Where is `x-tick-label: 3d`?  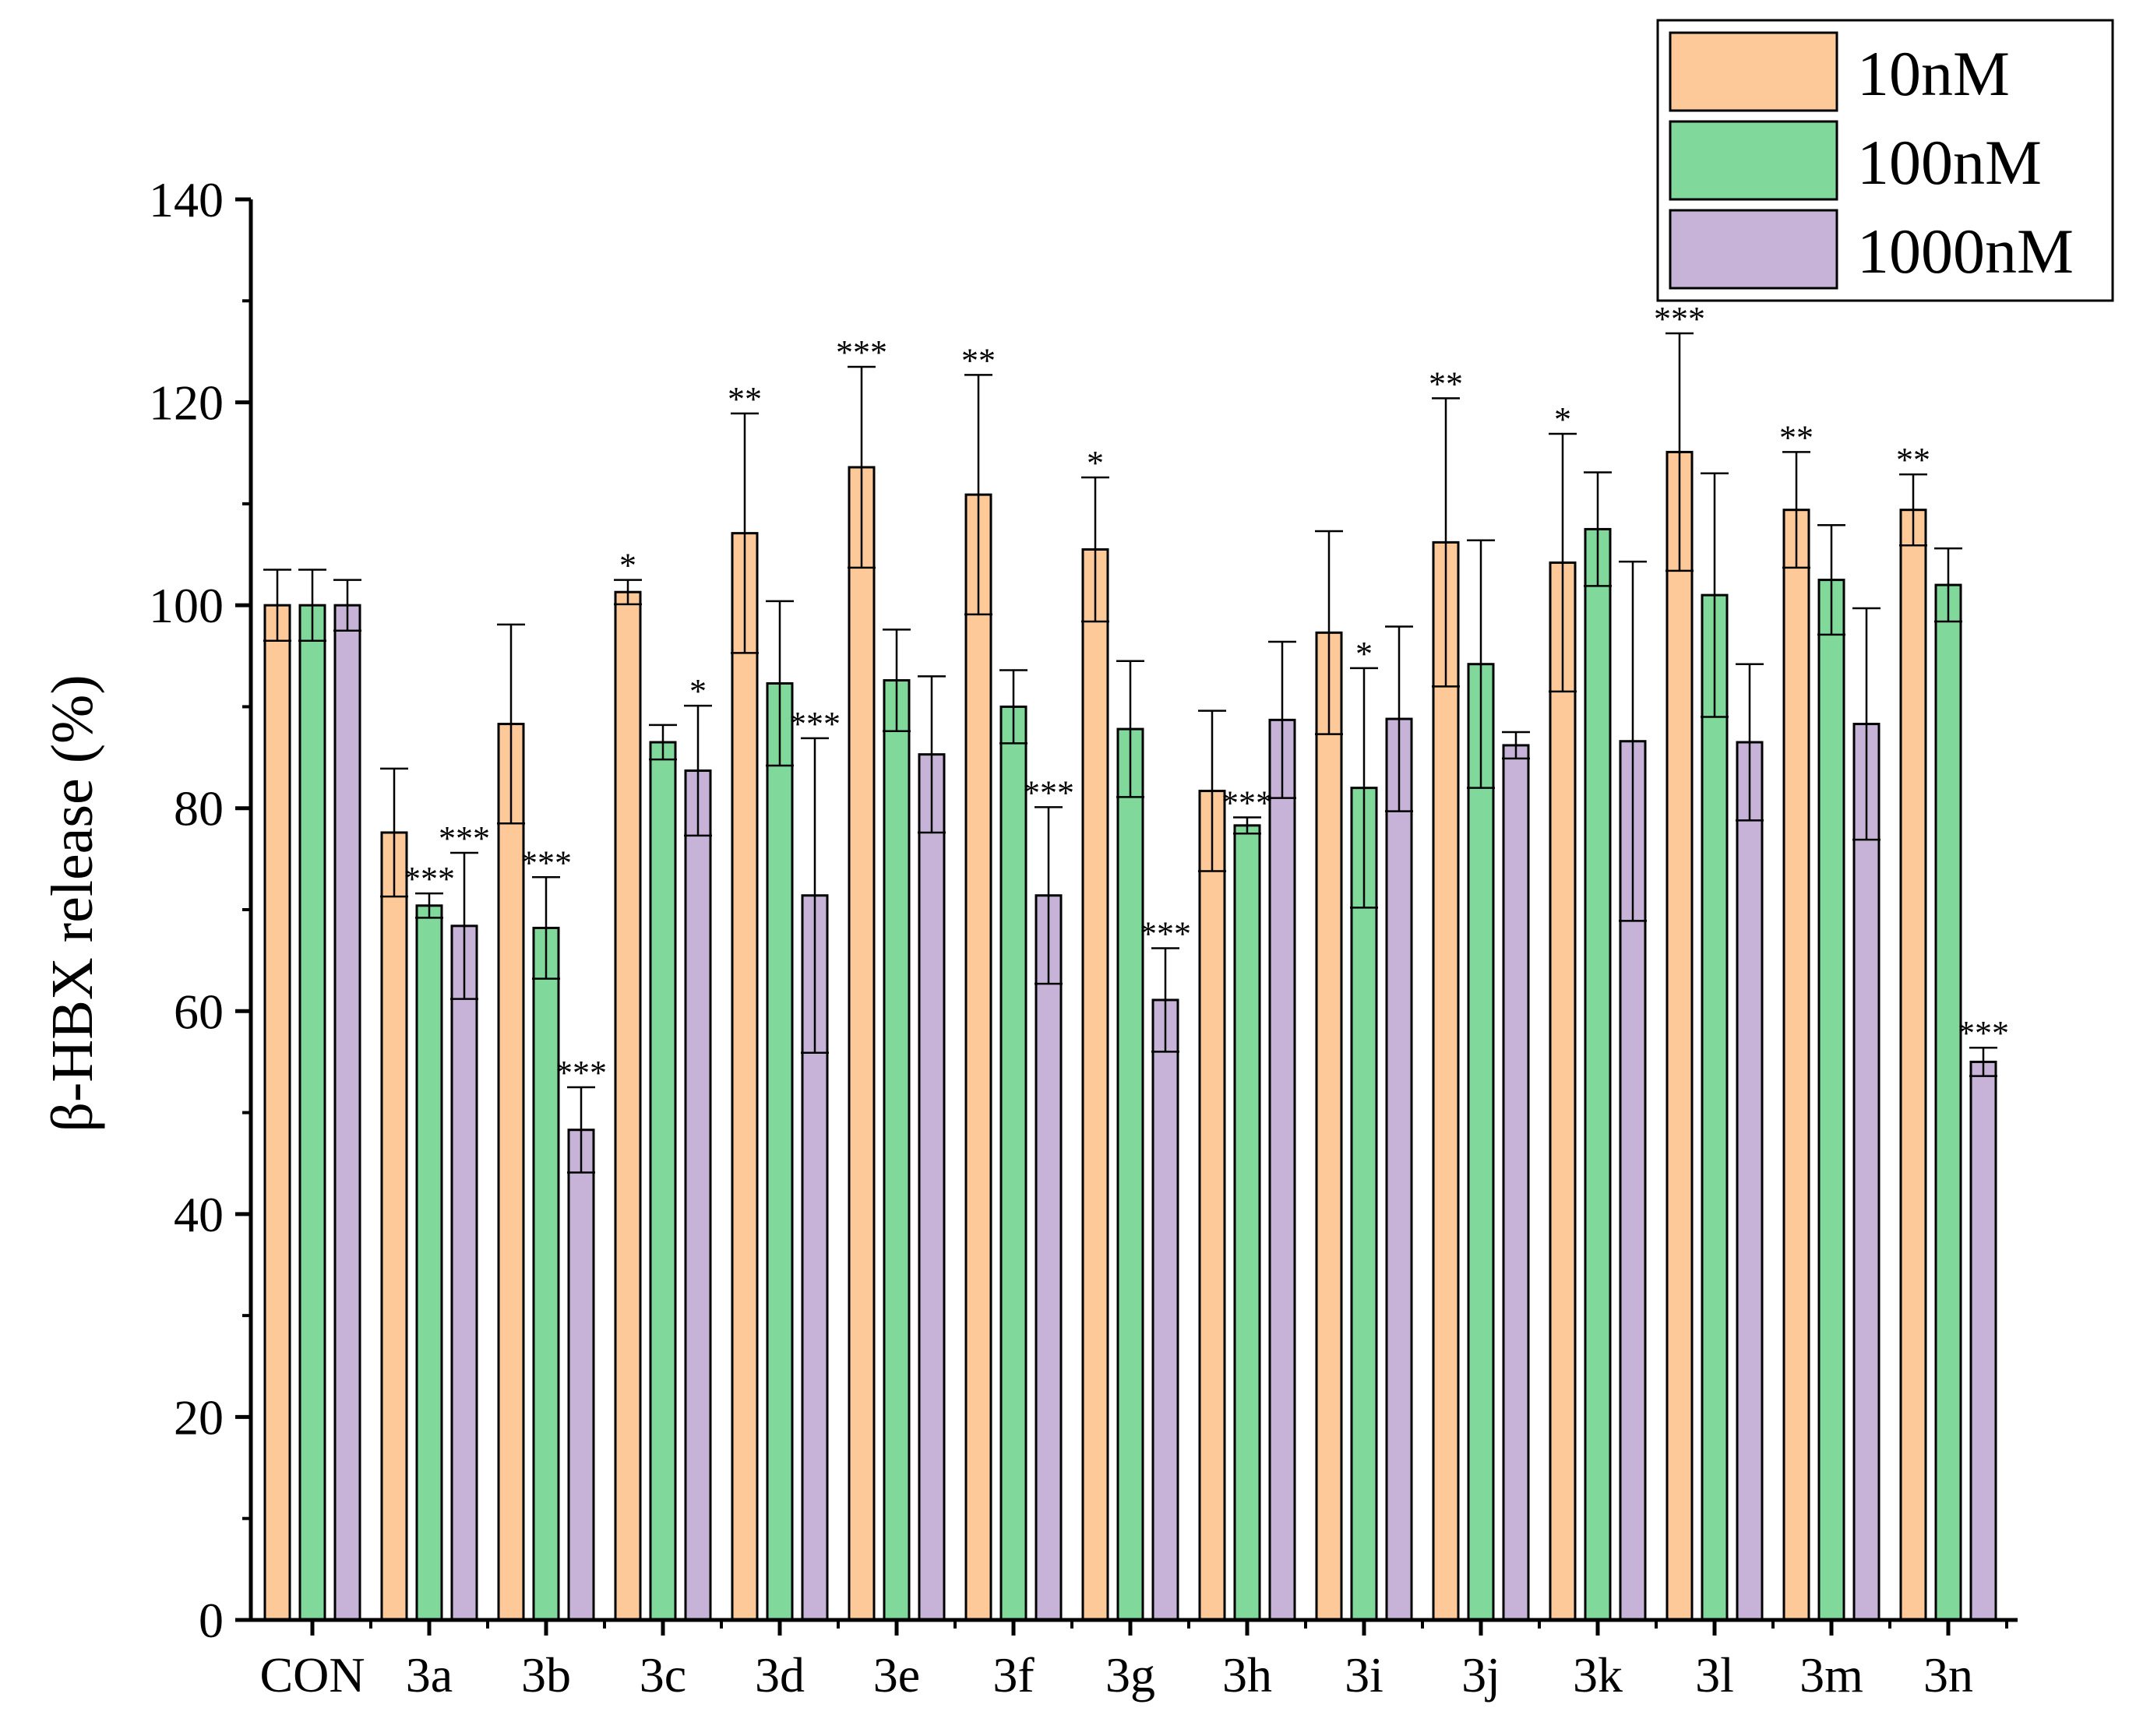 x-tick-label: 3d is located at coordinates (780, 1675).